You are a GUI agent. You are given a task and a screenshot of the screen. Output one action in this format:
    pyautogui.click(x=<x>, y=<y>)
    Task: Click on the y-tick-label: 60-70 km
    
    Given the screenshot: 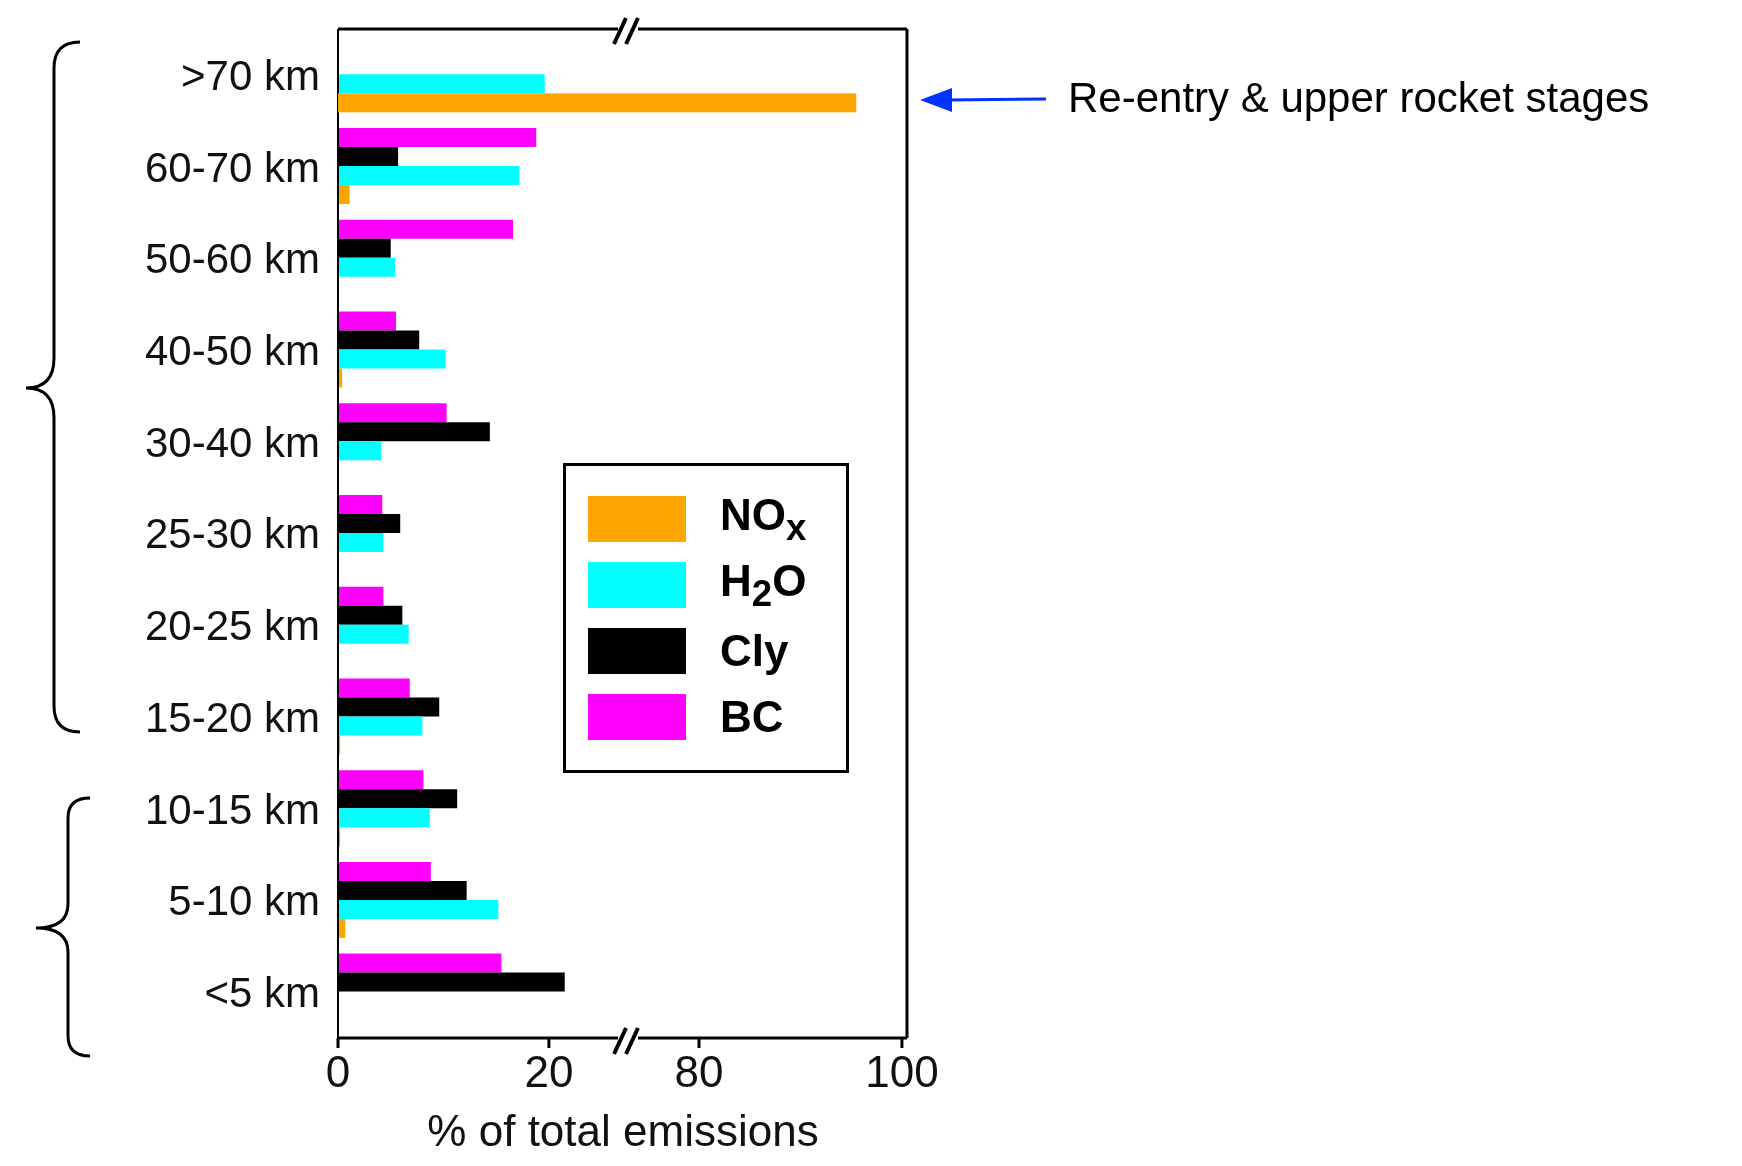 What is the action you would take?
    pyautogui.click(x=232, y=167)
    